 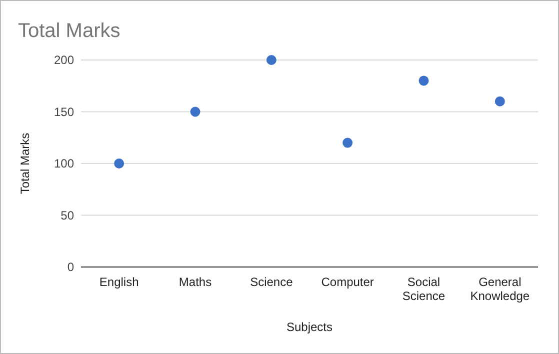 What do you see at coordinates (67, 215) in the screenshot?
I see `y-tick-label: 50` at bounding box center [67, 215].